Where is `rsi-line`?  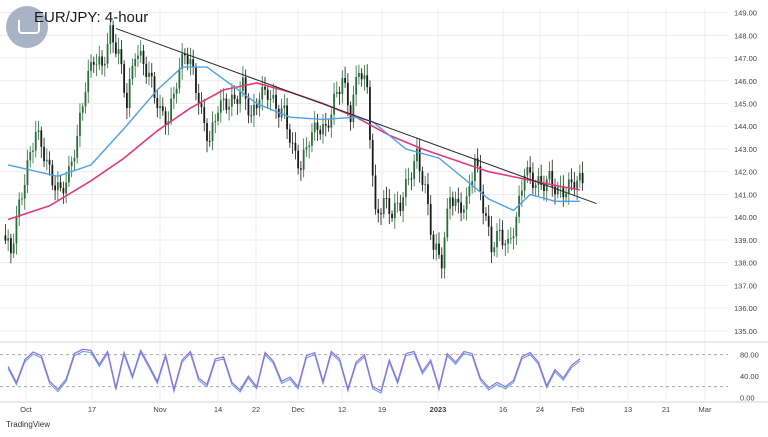 rsi-line is located at coordinates (294, 370).